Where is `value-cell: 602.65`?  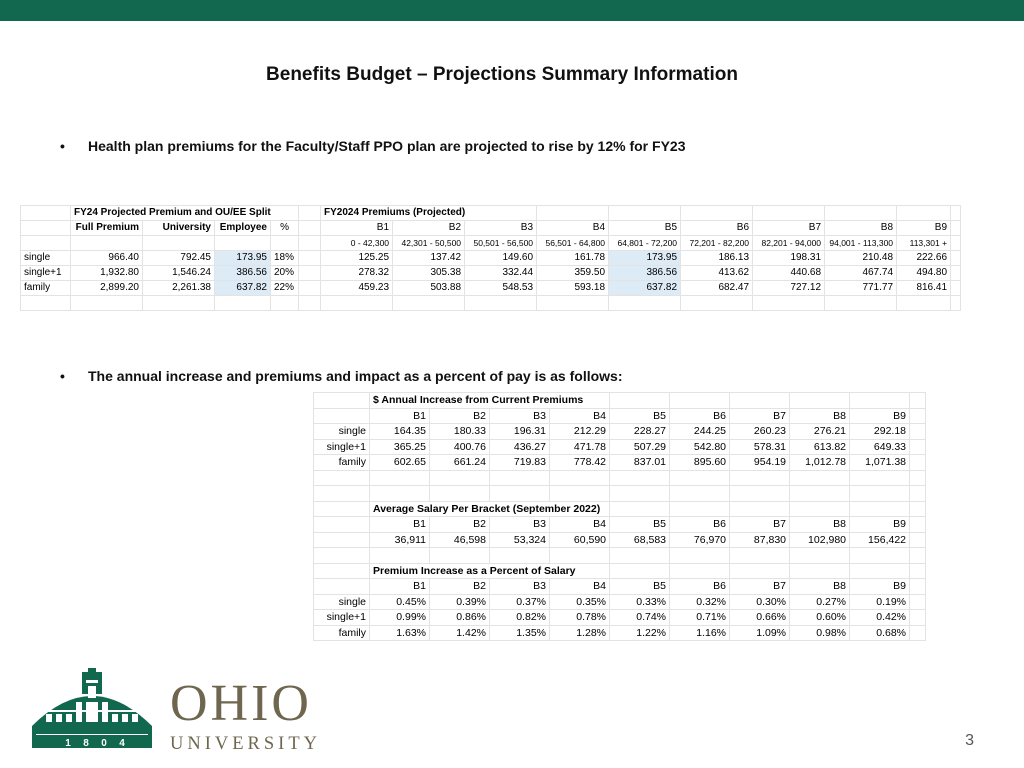
value-cell: 602.65 is located at coordinates (399, 462).